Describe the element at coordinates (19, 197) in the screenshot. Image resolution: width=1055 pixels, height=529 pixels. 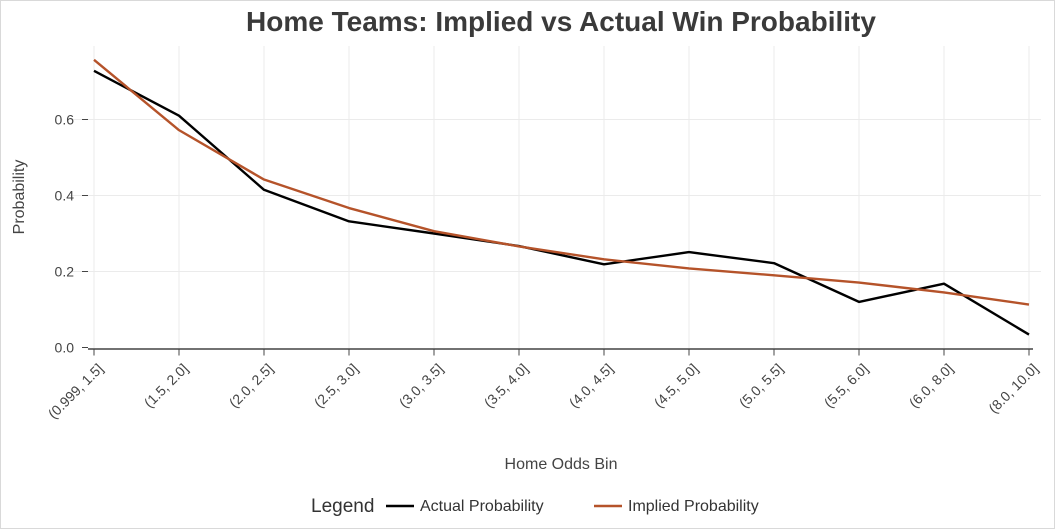
I see `y-axis-title: Probability` at that location.